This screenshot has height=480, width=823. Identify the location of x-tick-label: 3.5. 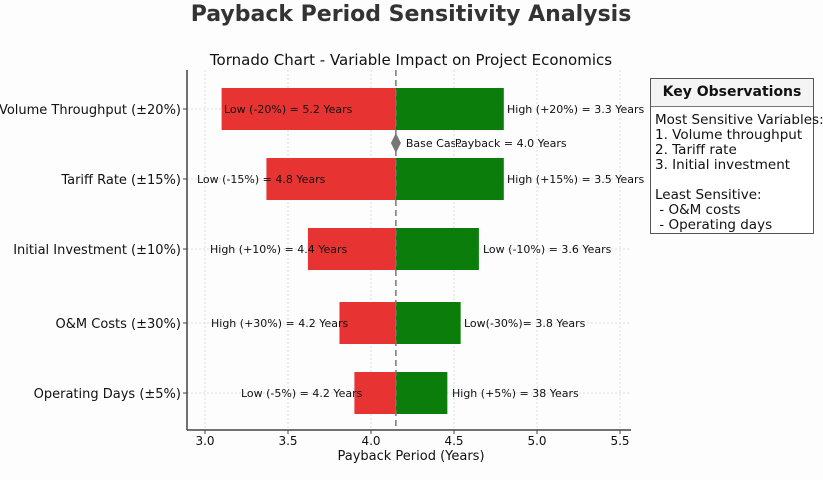
(287, 441).